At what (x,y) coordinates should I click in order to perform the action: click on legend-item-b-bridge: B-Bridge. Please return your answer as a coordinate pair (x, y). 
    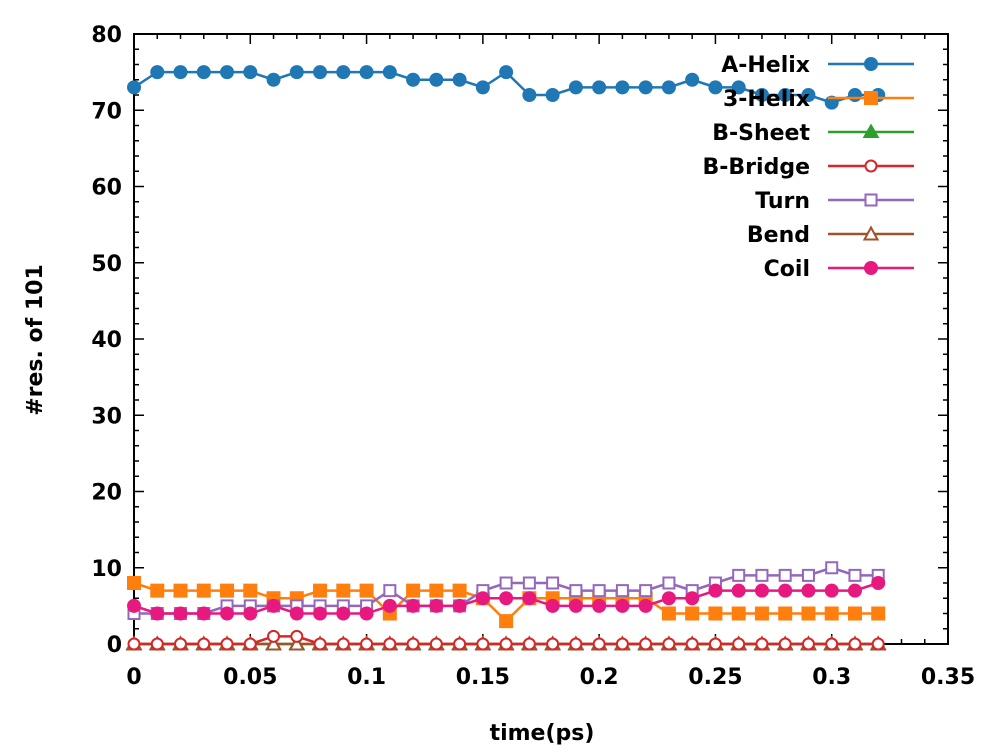
    Looking at the image, I should click on (808, 167).